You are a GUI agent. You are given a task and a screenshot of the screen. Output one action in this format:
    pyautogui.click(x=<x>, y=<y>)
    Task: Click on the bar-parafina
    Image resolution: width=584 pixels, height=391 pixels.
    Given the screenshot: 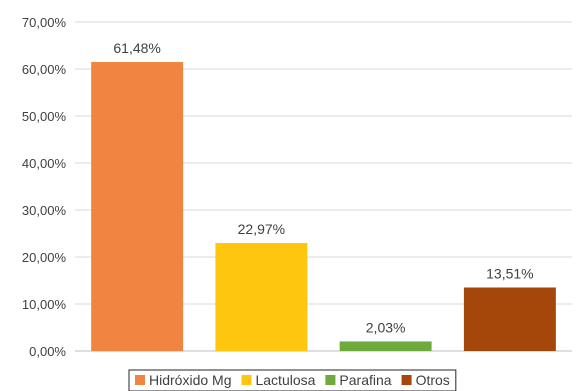 What is the action you would take?
    pyautogui.click(x=385, y=346)
    